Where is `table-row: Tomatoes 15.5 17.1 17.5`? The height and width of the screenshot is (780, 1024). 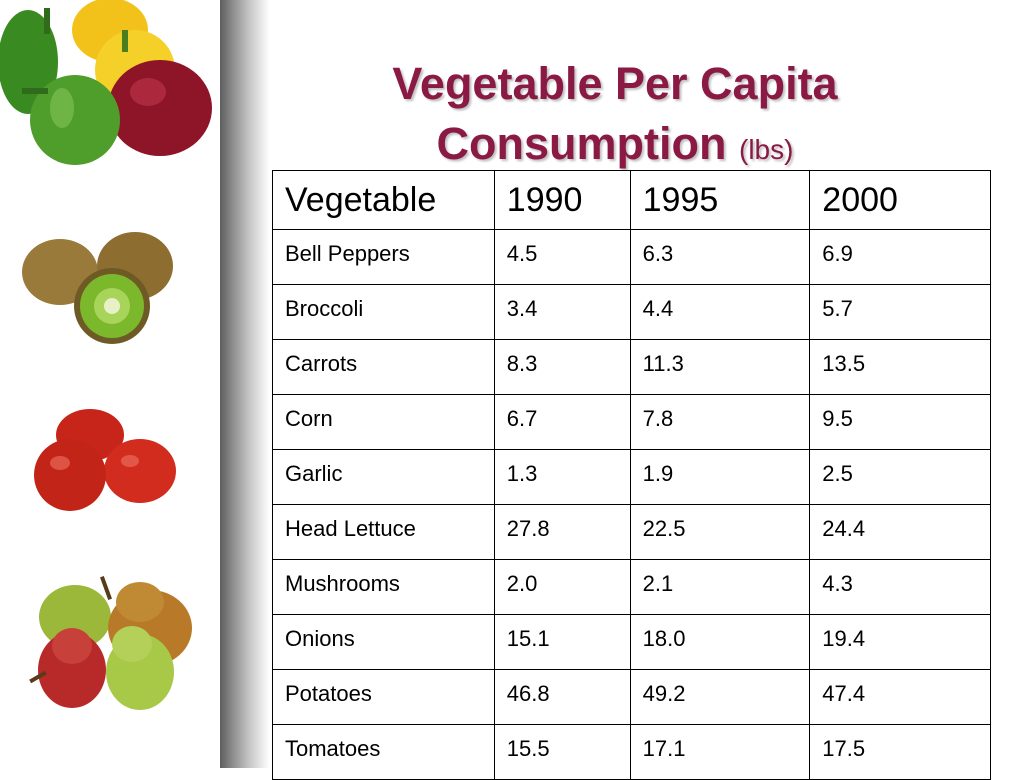 table-row: Tomatoes 15.5 17.1 17.5 is located at coordinates (631, 752).